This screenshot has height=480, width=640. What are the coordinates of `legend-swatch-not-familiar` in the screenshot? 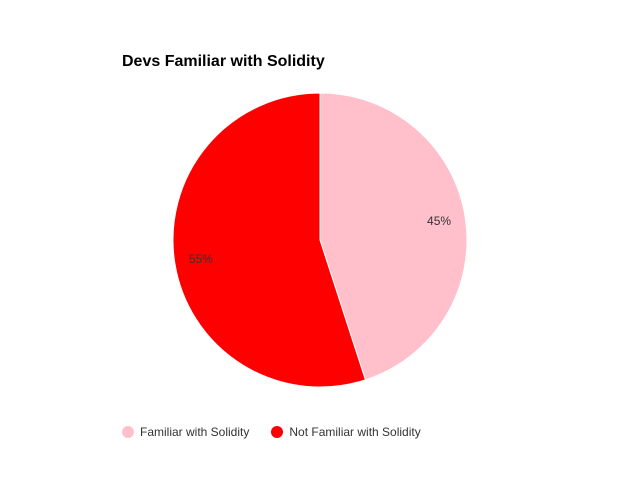 It's located at (277, 432).